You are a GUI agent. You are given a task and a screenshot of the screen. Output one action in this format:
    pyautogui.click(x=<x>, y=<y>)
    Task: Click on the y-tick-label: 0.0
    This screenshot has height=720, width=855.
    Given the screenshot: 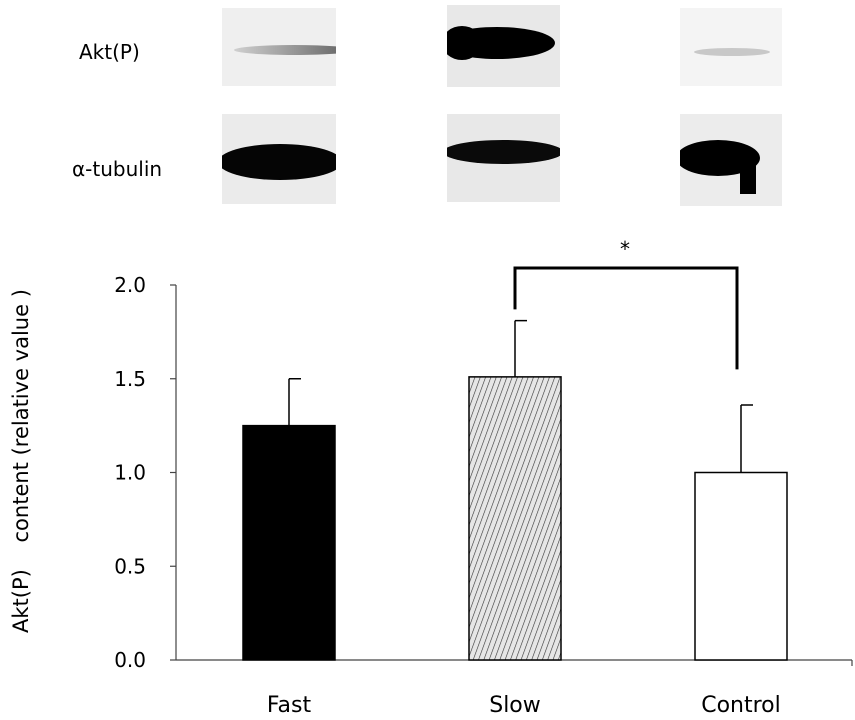 What is the action you would take?
    pyautogui.click(x=130, y=660)
    